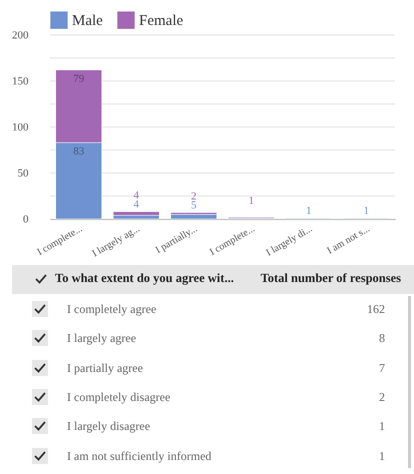 The image size is (414, 474). What do you see at coordinates (105, 368) in the screenshot?
I see `text: I partially agree` at bounding box center [105, 368].